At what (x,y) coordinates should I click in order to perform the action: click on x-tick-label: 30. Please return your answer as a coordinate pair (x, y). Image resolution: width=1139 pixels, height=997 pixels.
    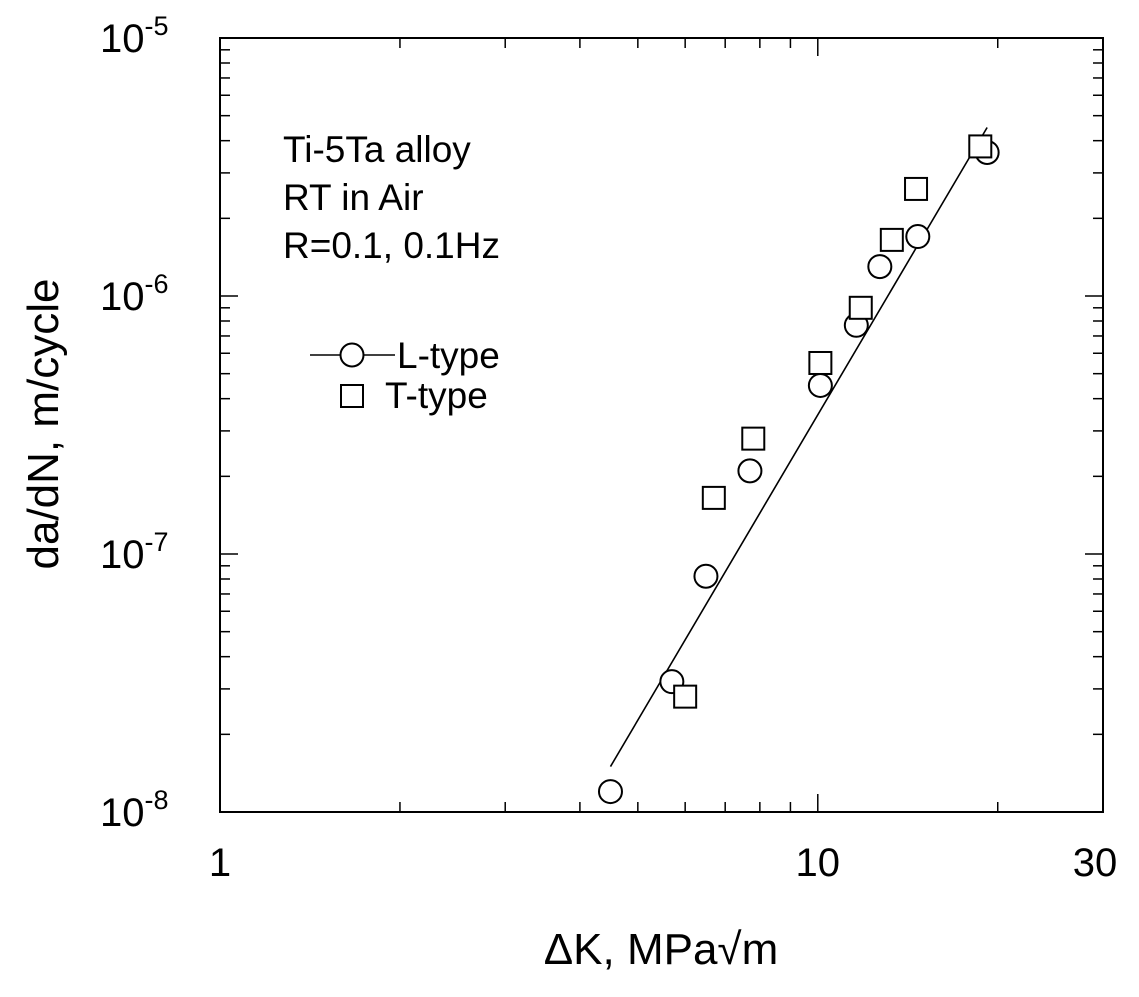
    Looking at the image, I should click on (1095, 863).